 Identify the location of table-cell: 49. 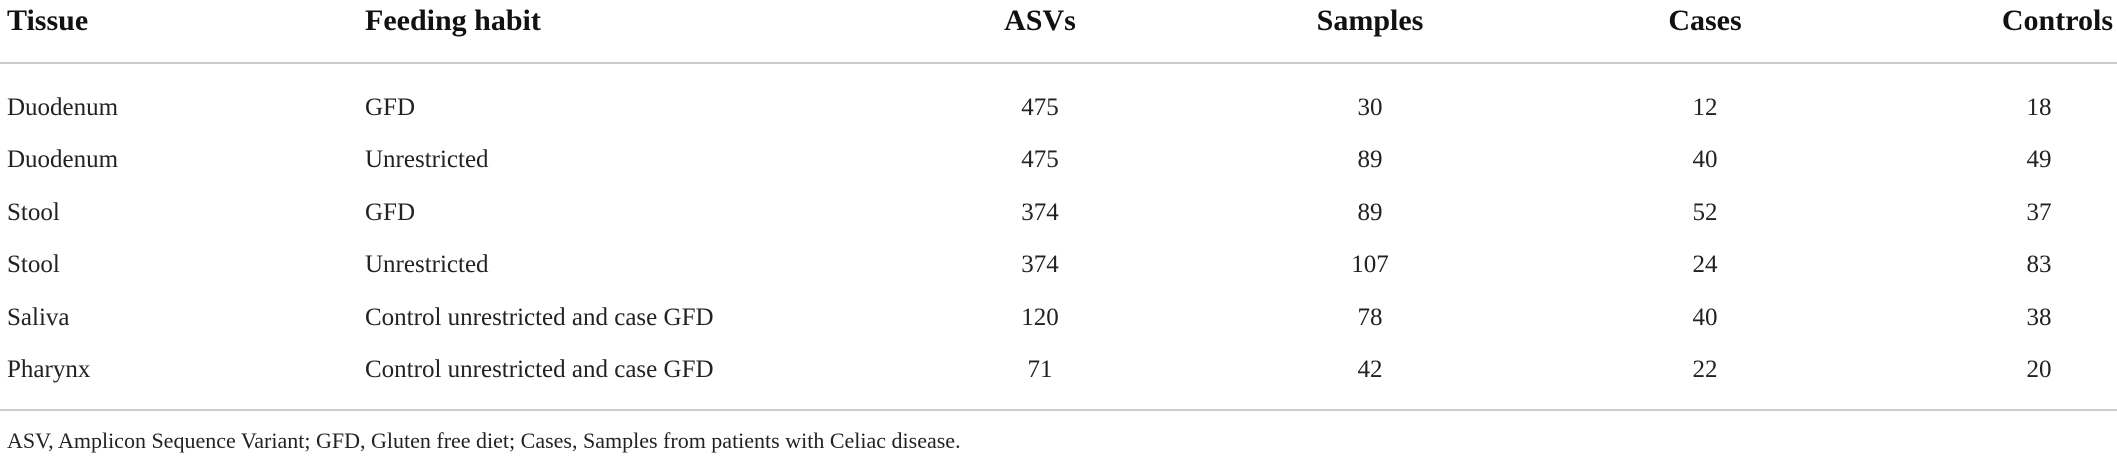
(2039, 159).